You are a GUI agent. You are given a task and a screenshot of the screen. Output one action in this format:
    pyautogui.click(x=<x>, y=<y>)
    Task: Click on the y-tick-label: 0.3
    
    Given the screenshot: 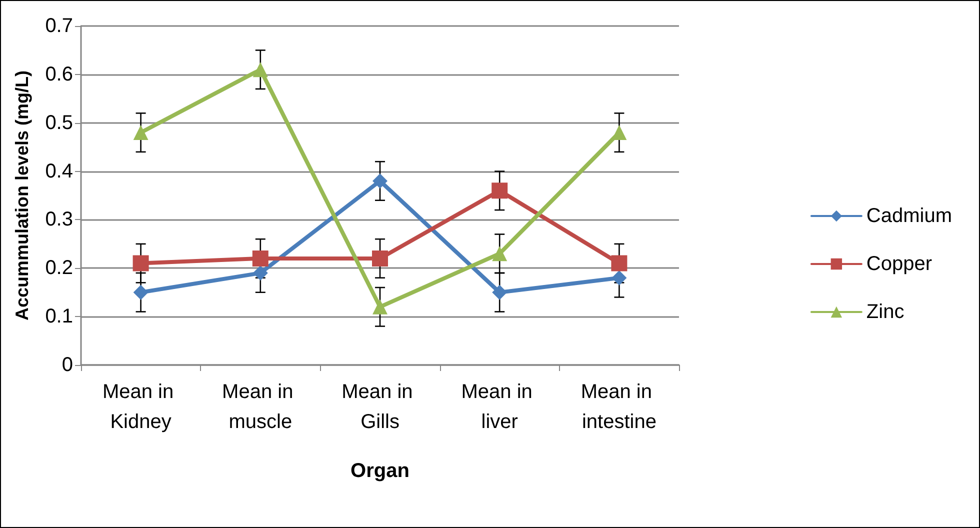 What is the action you would take?
    pyautogui.click(x=59, y=219)
    